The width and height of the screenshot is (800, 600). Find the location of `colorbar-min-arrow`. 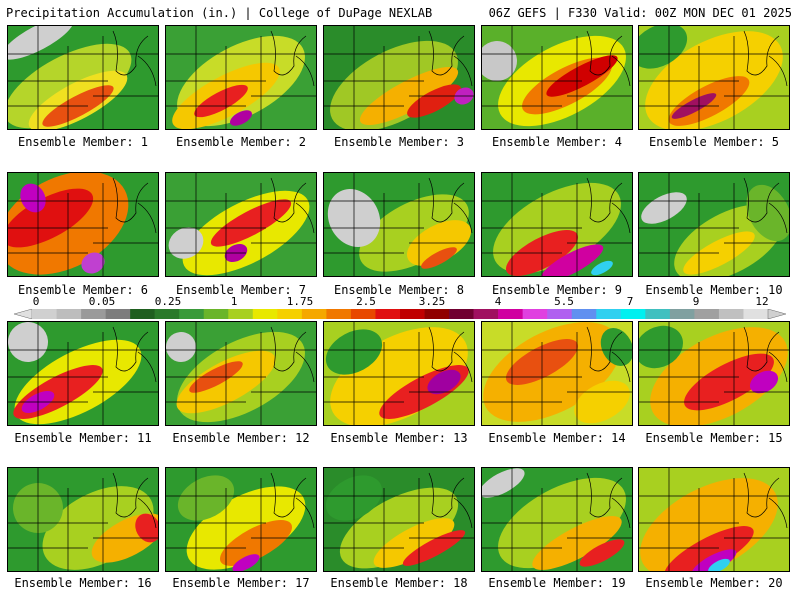

colorbar-min-arrow is located at coordinates (23, 314).